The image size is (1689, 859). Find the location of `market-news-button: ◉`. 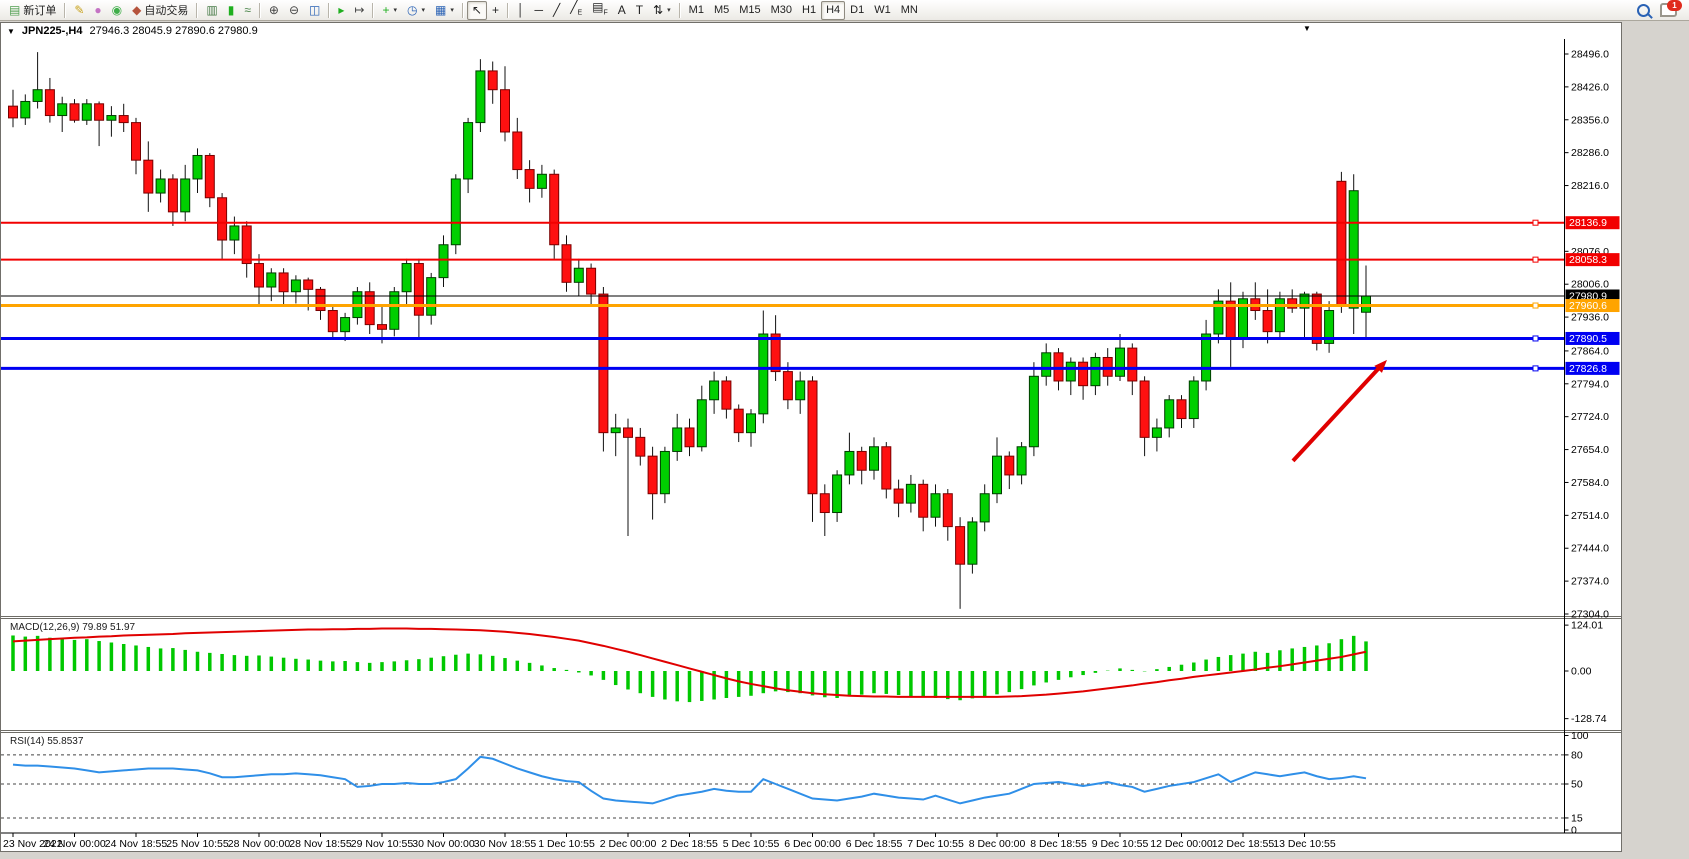

market-news-button: ◉ is located at coordinates (117, 10).